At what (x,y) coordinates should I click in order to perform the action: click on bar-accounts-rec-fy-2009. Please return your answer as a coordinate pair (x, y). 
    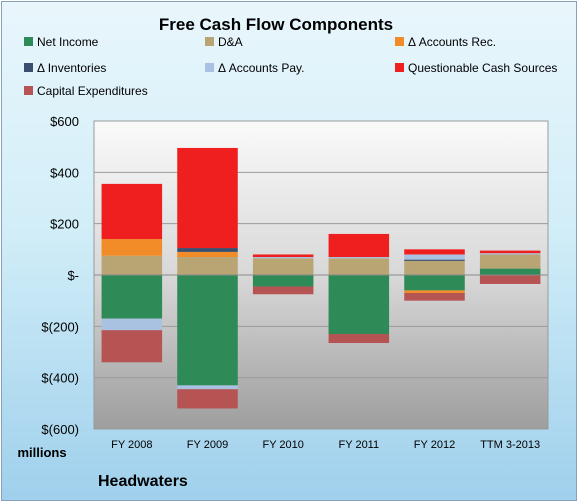
    Looking at the image, I should click on (207, 254).